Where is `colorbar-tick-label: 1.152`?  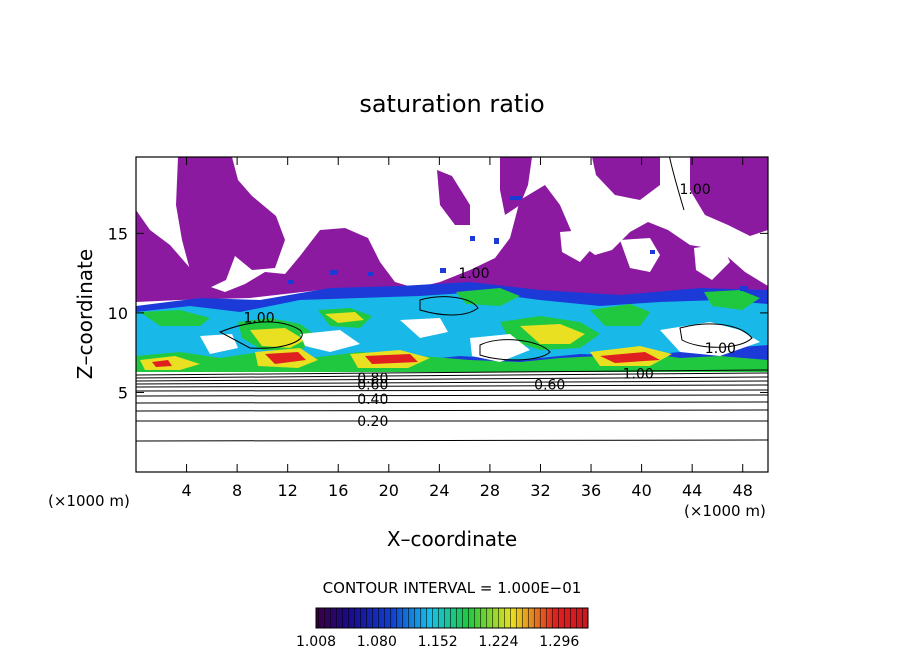
colorbar-tick-label: 1.152 is located at coordinates (438, 642).